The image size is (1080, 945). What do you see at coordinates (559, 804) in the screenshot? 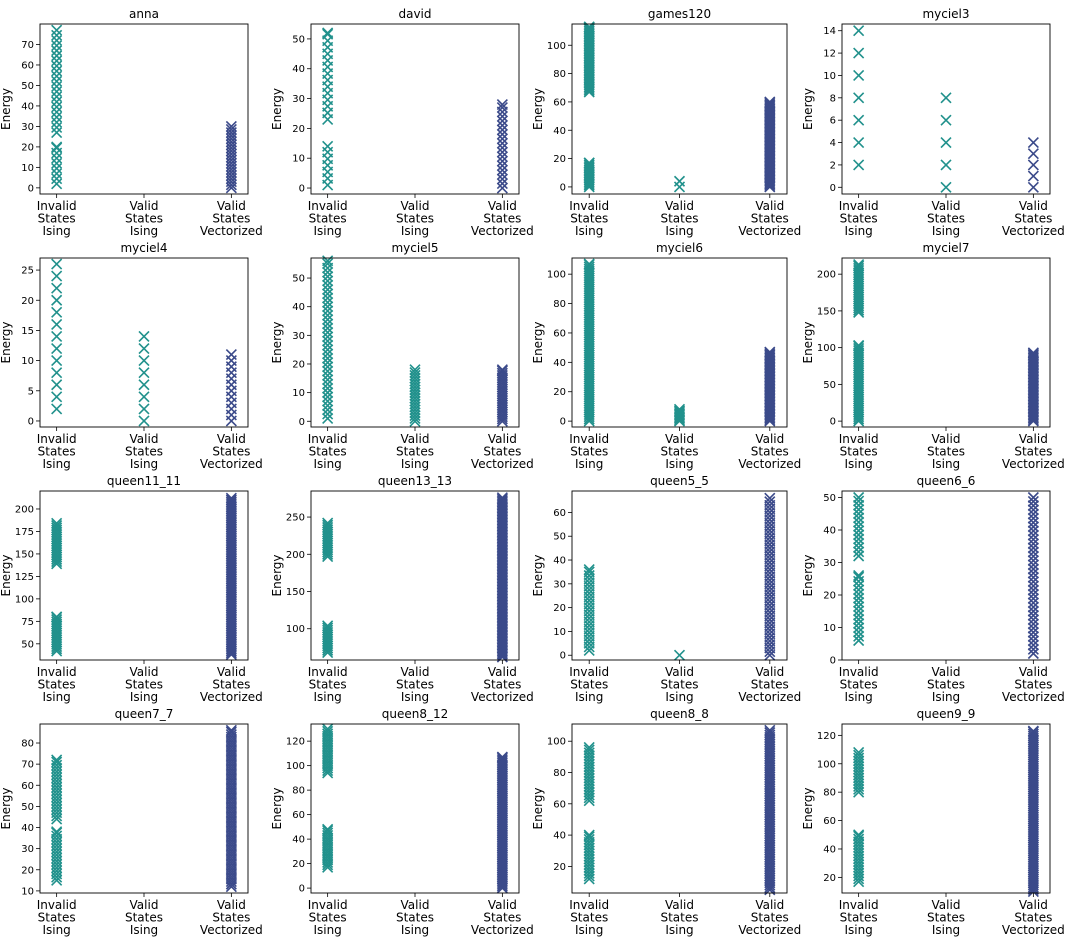
I see `y-tick-label: 60` at bounding box center [559, 804].